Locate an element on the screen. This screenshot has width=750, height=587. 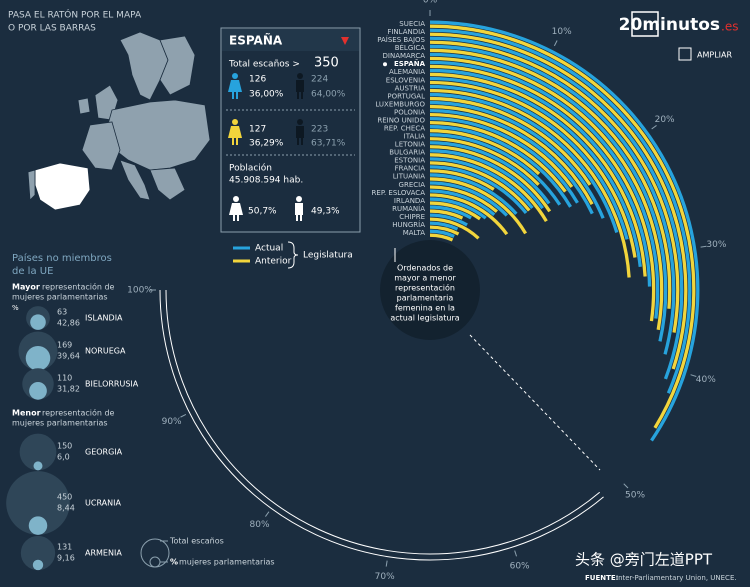
country-label: REP. ESLOVACA is located at coordinates (399, 193).